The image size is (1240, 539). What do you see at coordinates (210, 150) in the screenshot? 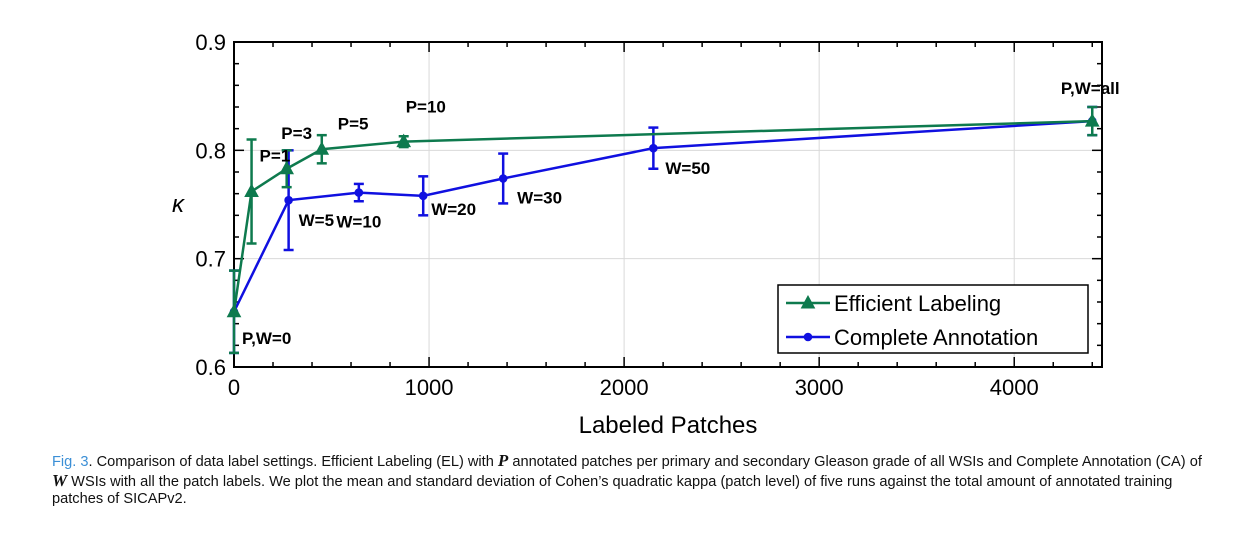
I see `y-tick-label-2: 0.8` at bounding box center [210, 150].